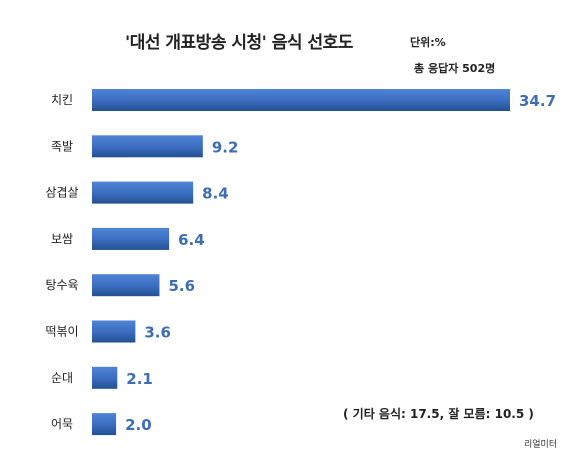 This screenshot has width=570, height=450. I want to click on category-label: 탕수육, so click(61, 285).